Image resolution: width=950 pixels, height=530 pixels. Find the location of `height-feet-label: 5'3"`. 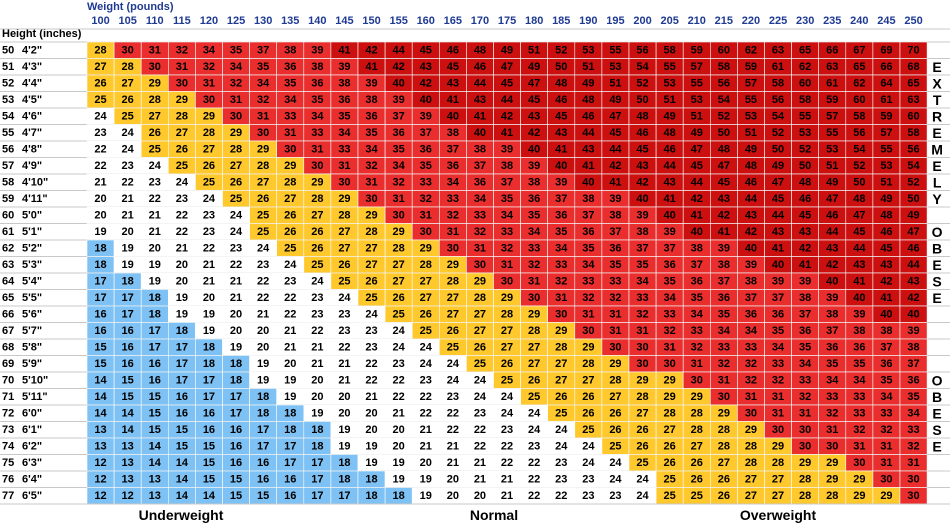

height-feet-label: 5'3" is located at coordinates (32, 265).